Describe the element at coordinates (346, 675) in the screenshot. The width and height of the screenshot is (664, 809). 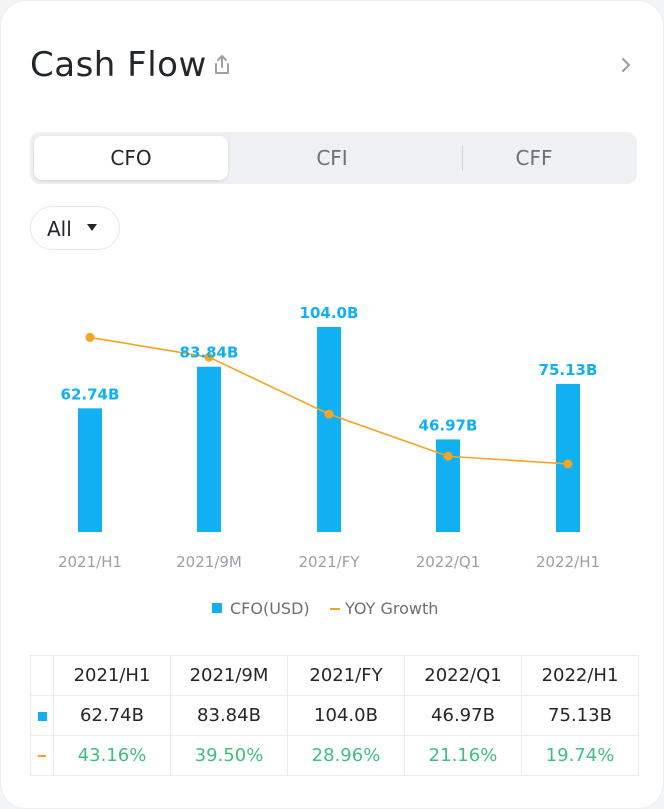
I see `table-header-cell: 2021/FY` at that location.